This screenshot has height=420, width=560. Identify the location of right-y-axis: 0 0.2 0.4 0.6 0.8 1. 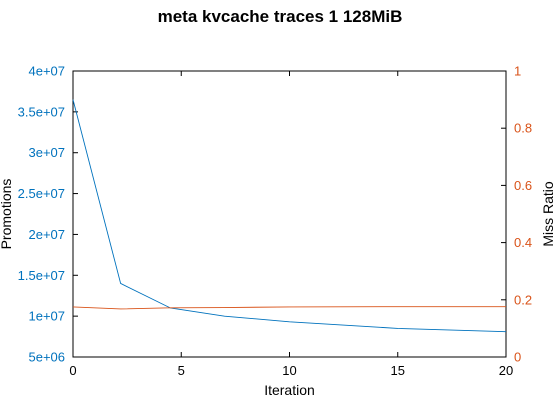
(516, 214).